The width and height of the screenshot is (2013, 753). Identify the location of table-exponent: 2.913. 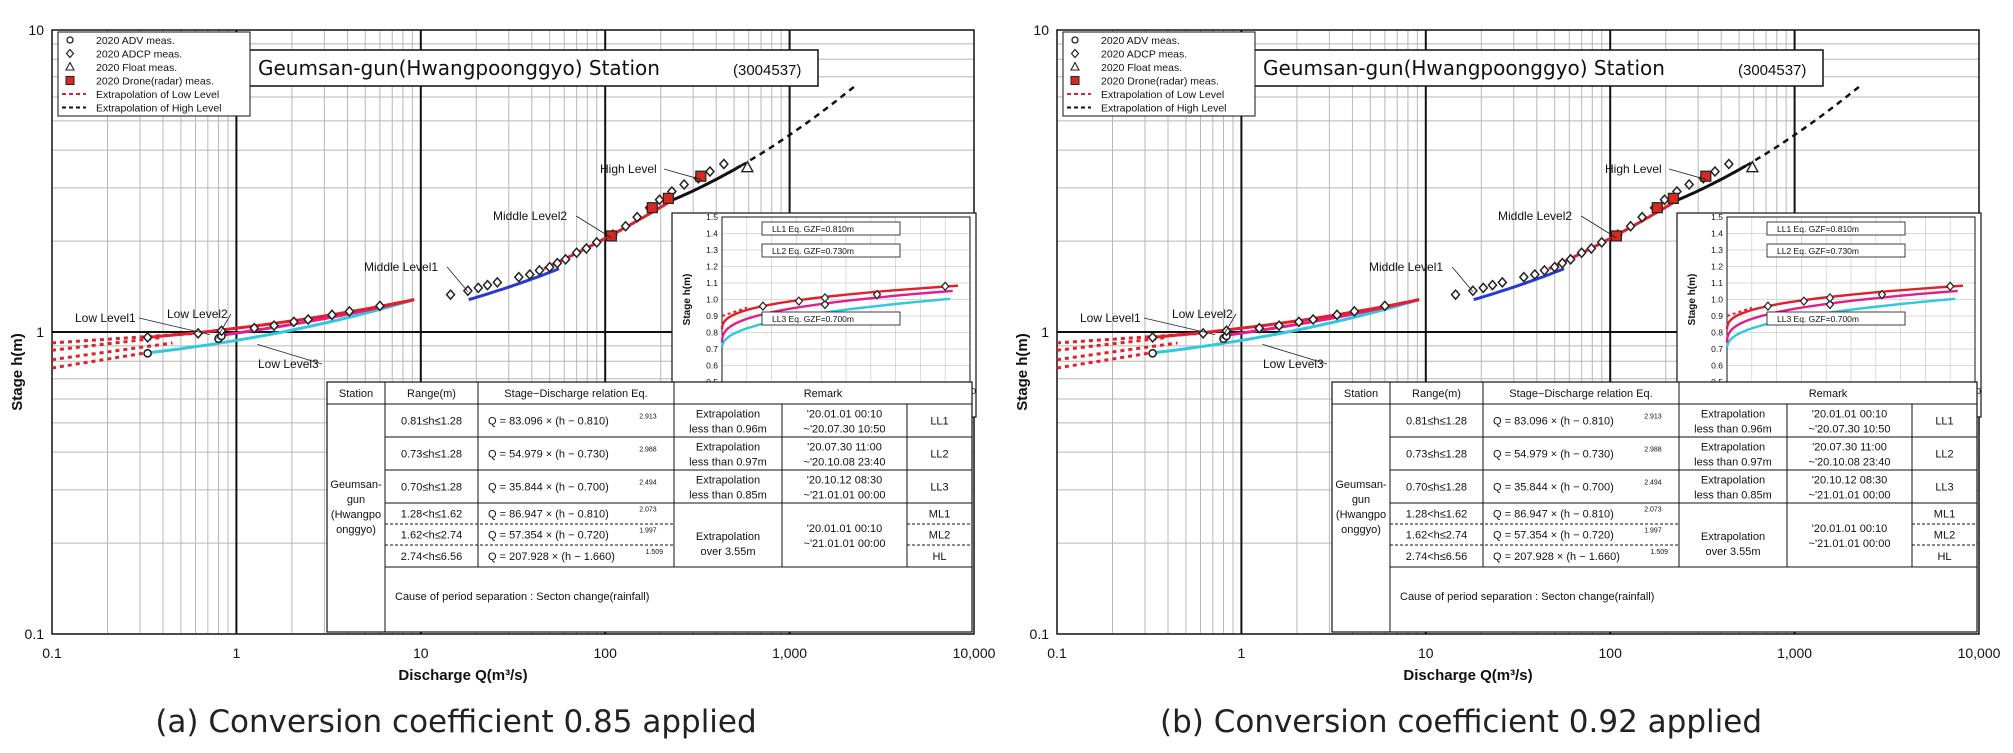
(1653, 417).